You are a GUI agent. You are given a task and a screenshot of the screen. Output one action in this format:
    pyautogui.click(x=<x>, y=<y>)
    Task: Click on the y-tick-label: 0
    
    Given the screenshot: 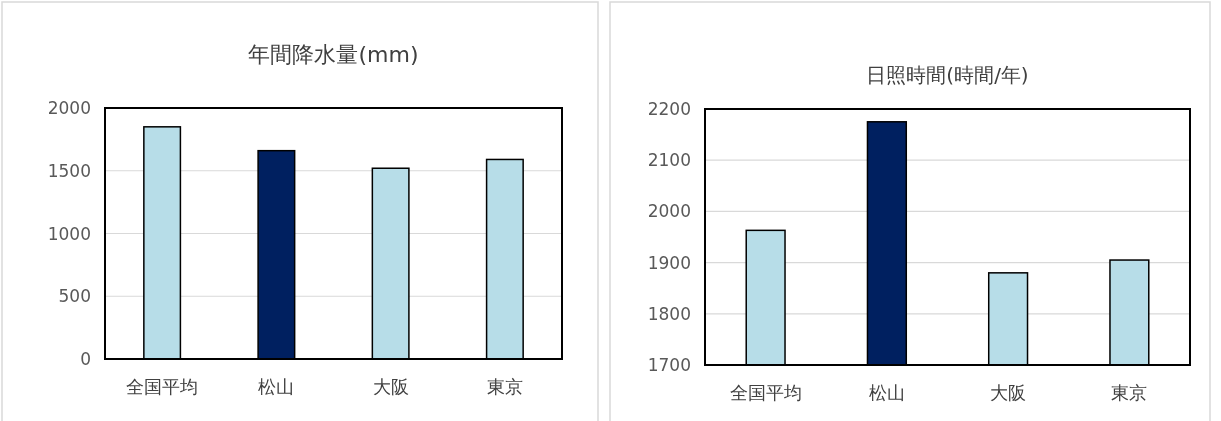 What is the action you would take?
    pyautogui.click(x=85, y=359)
    